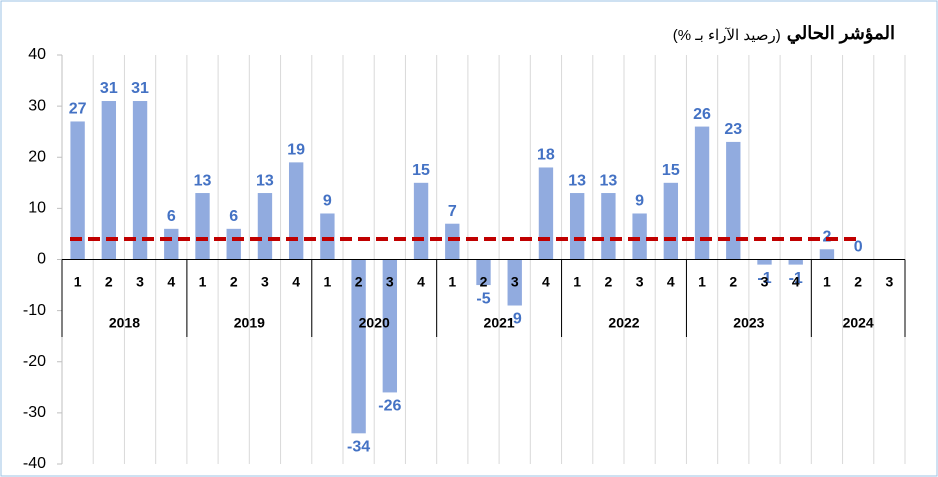  I want to click on y-tick-label: 10, so click(37, 208).